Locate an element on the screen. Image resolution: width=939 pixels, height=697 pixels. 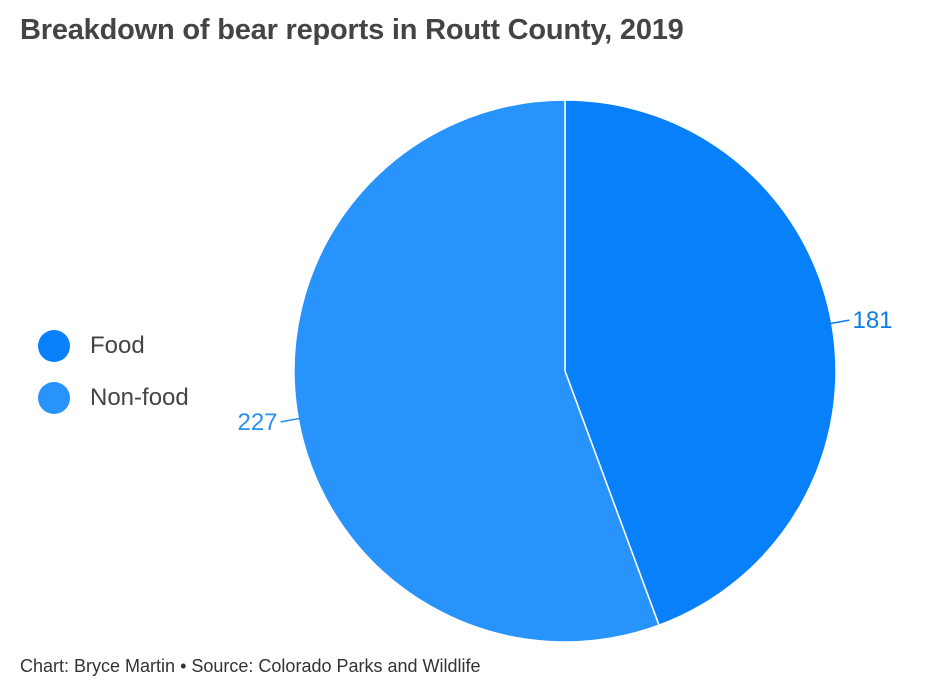
legend: Food Non-food is located at coordinates (113, 380).